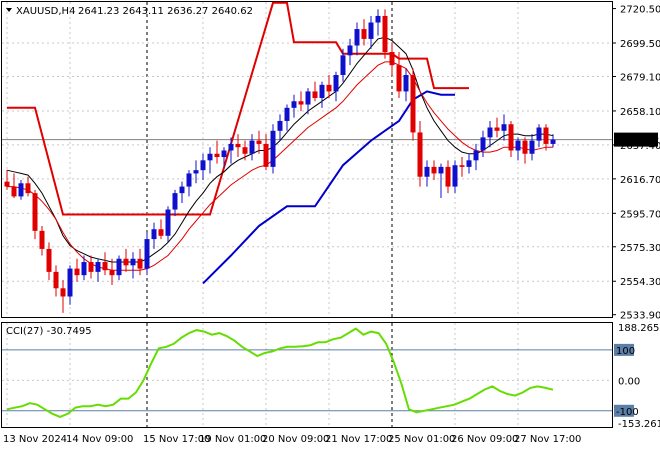 Image resolution: width=660 pixels, height=450 pixels. I want to click on ohlc-values: 2641.23 2643.11 2636.27 2640.62, so click(165, 11).